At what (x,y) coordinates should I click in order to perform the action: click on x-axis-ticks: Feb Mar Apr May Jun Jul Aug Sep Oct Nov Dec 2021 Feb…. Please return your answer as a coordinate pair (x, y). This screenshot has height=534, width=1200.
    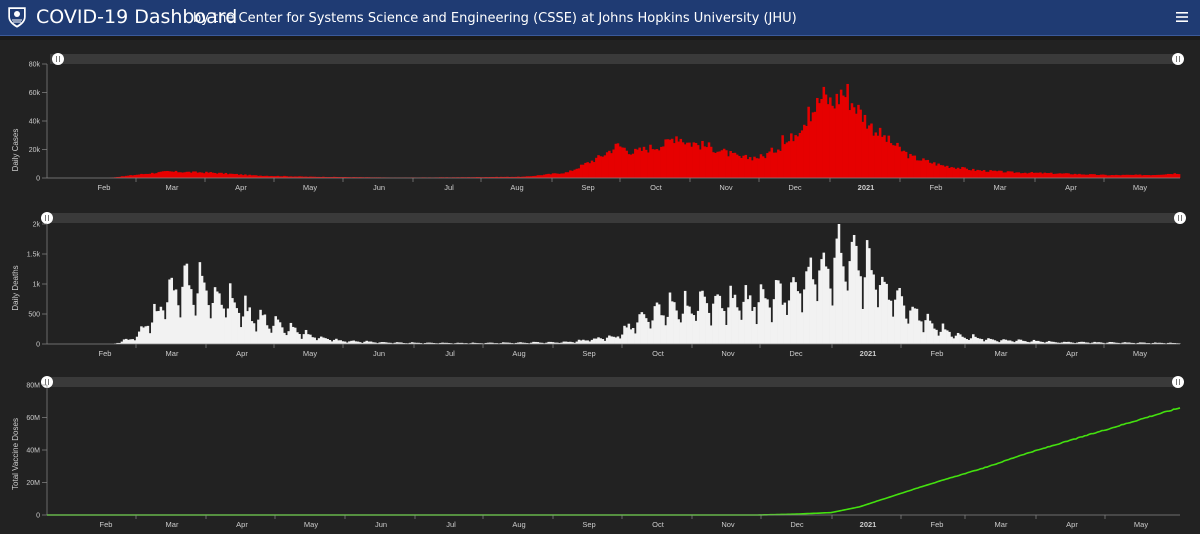
    Looking at the image, I should click on (624, 522).